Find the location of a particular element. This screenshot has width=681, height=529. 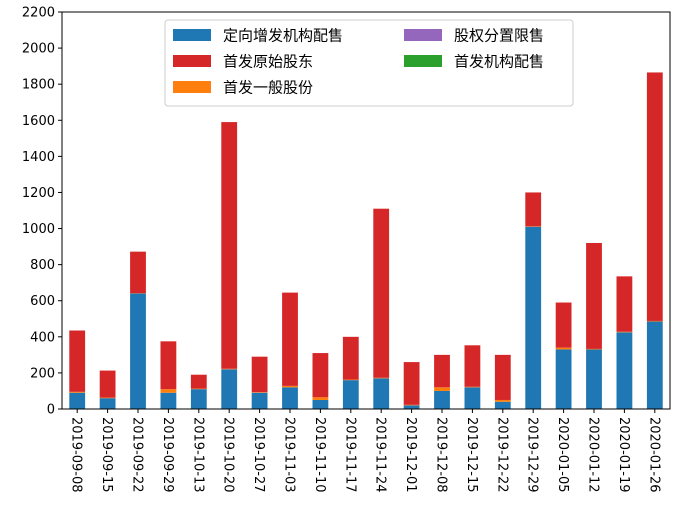

x-tick-label: 2020-01-12 is located at coordinates (593, 455).